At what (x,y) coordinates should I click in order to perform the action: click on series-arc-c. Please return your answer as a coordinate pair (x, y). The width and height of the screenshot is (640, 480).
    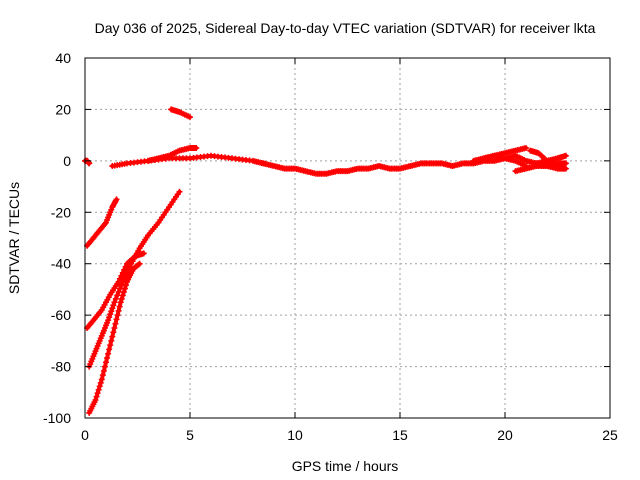
    Looking at the image, I should click on (134, 279).